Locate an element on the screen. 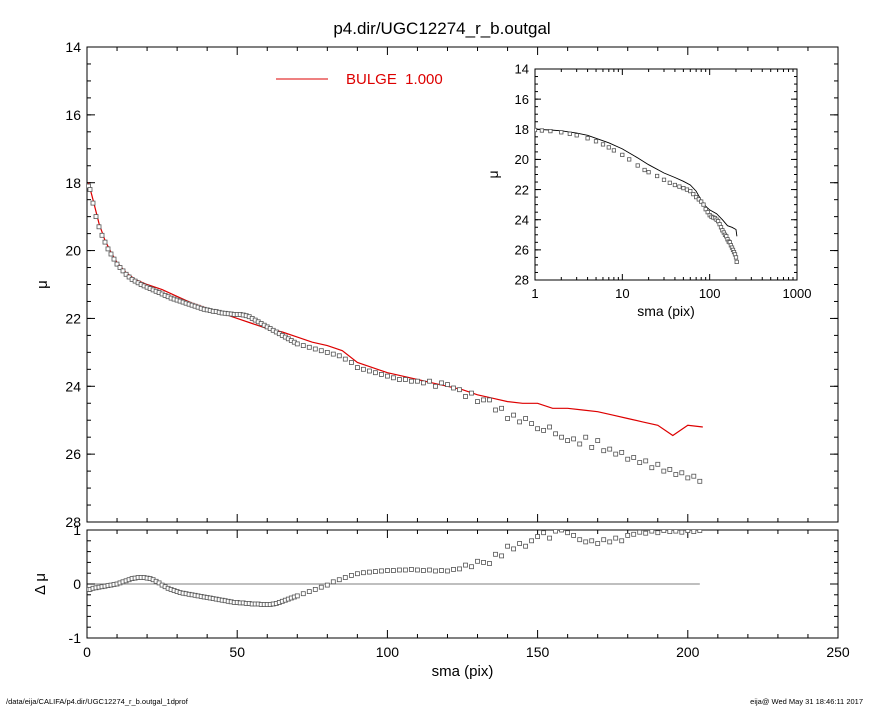 Image resolution: width=885 pixels, height=708 pixels. series-group is located at coordinates (637, 196).